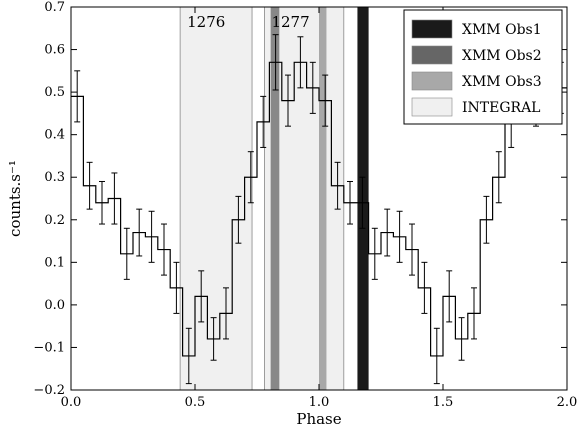 The height and width of the screenshot is (432, 587). Describe the element at coordinates (54, 92) in the screenshot. I see `y-tick-label-7: 0.5` at that location.